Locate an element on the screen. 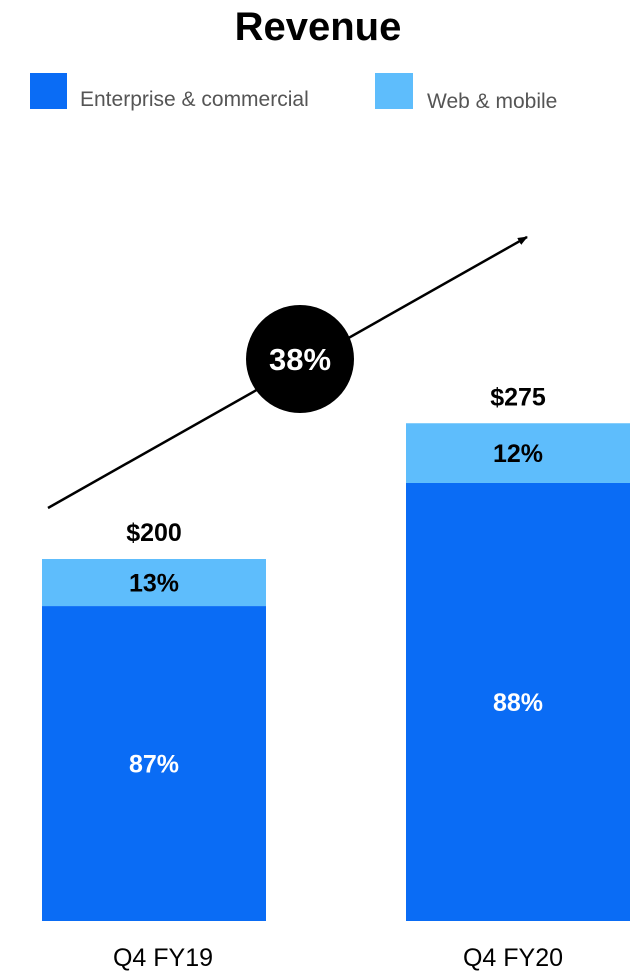 This screenshot has width=631, height=973. data-label-q4-fy20-enterprise-commercial: 88% is located at coordinates (518, 703).